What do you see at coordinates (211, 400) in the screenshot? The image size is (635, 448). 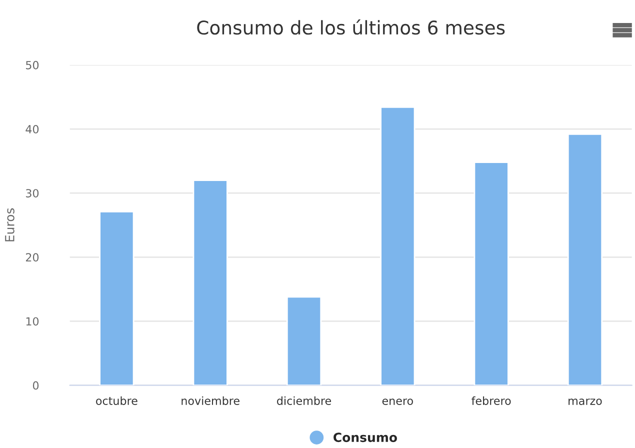 I see `x-tick-label: noviembre` at bounding box center [211, 400].